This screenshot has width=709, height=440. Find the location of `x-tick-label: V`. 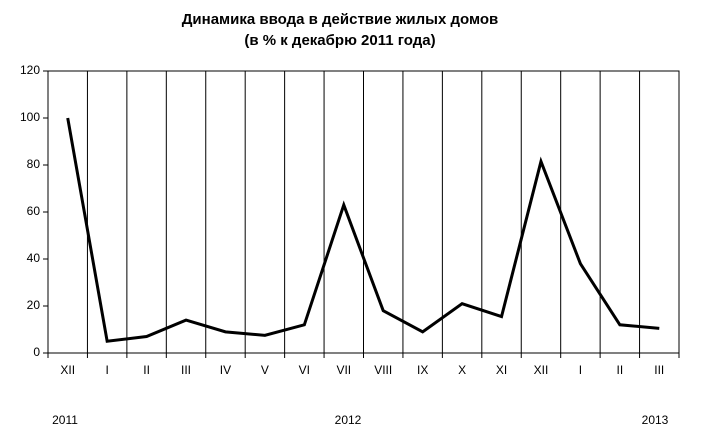

x-tick-label: V is located at coordinates (265, 370).